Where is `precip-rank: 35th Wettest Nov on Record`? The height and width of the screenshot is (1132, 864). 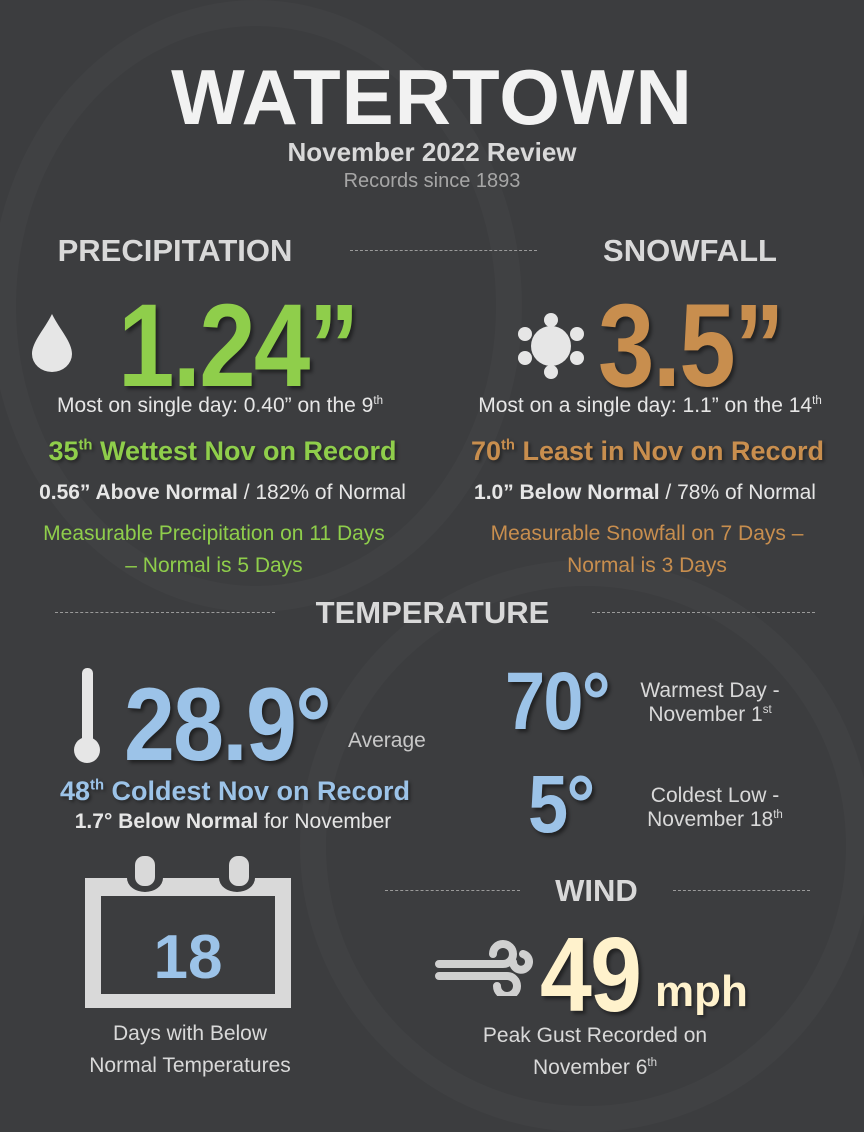 precip-rank: 35th Wettest Nov on Record is located at coordinates (222, 451).